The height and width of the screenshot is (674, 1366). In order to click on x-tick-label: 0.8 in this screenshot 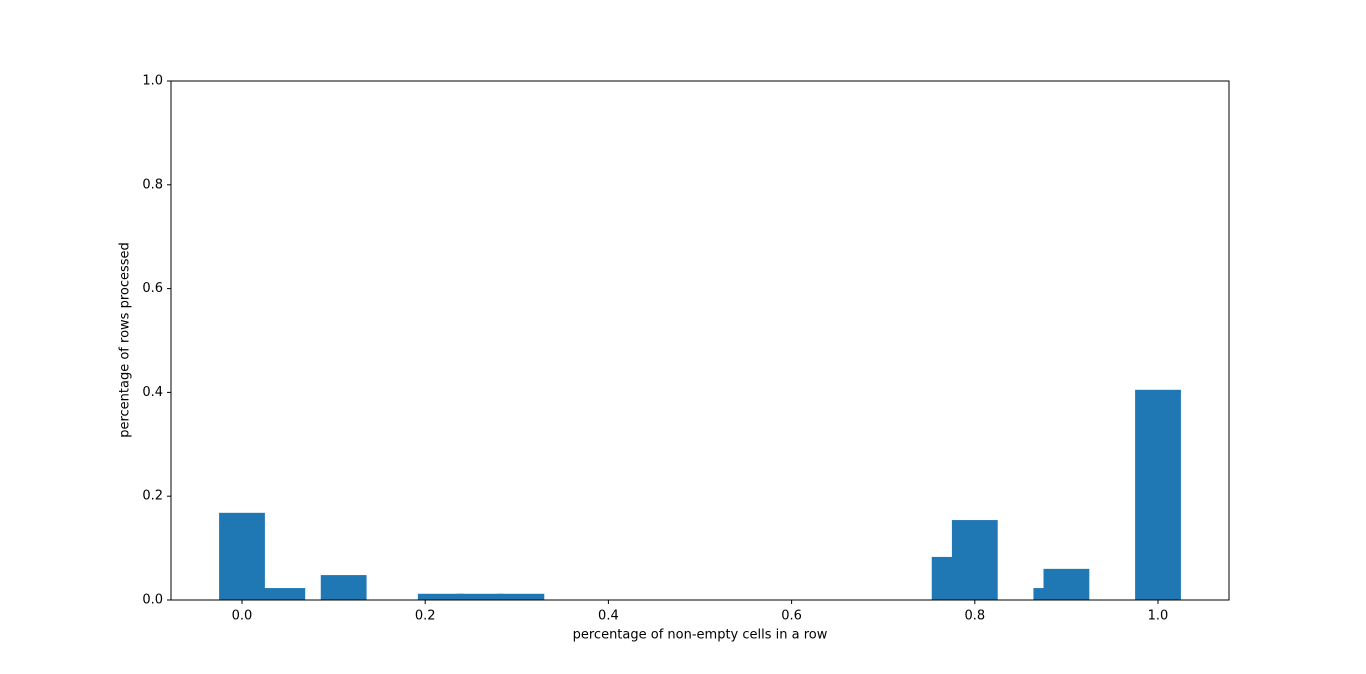, I will do `click(974, 616)`.